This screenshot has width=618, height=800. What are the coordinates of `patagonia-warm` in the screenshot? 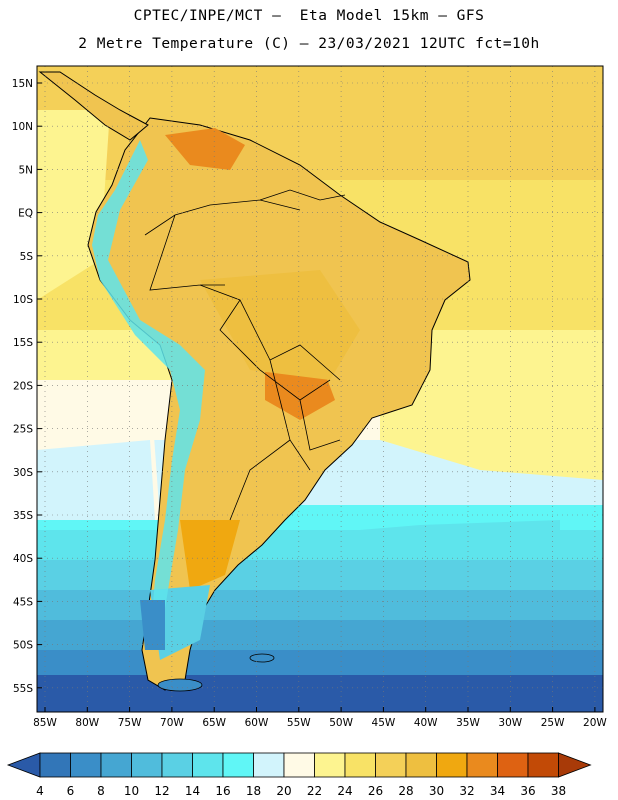 It's located at (210, 555).